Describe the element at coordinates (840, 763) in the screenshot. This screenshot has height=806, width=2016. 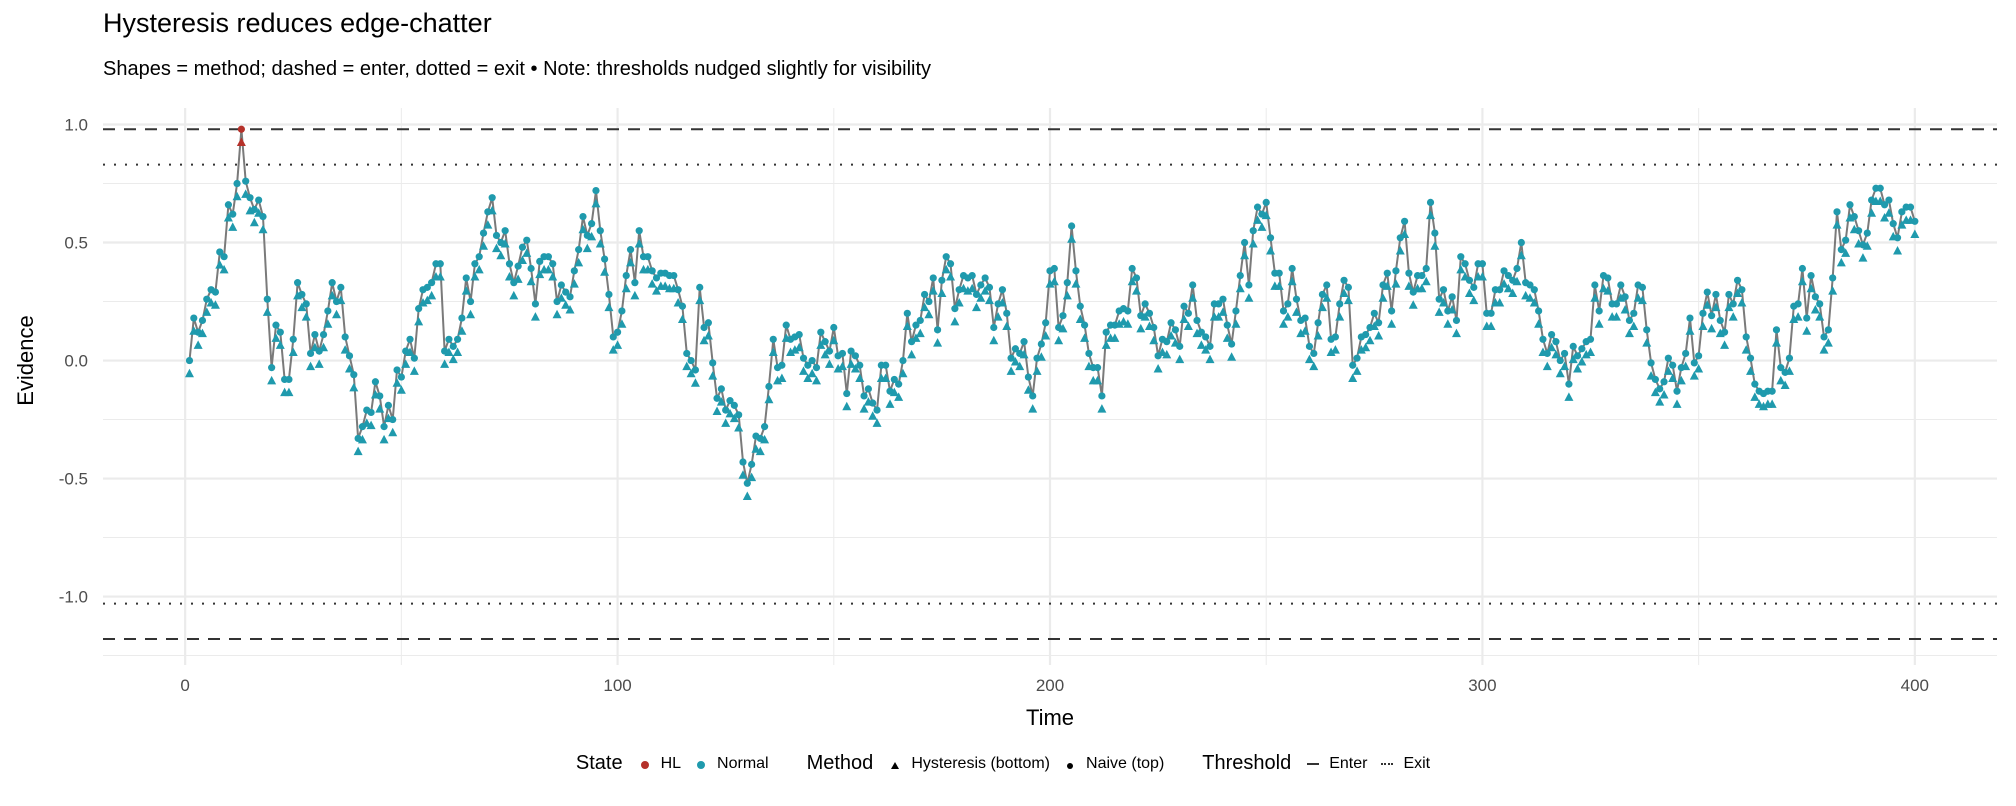
I see `legend-method-title: Method` at that location.